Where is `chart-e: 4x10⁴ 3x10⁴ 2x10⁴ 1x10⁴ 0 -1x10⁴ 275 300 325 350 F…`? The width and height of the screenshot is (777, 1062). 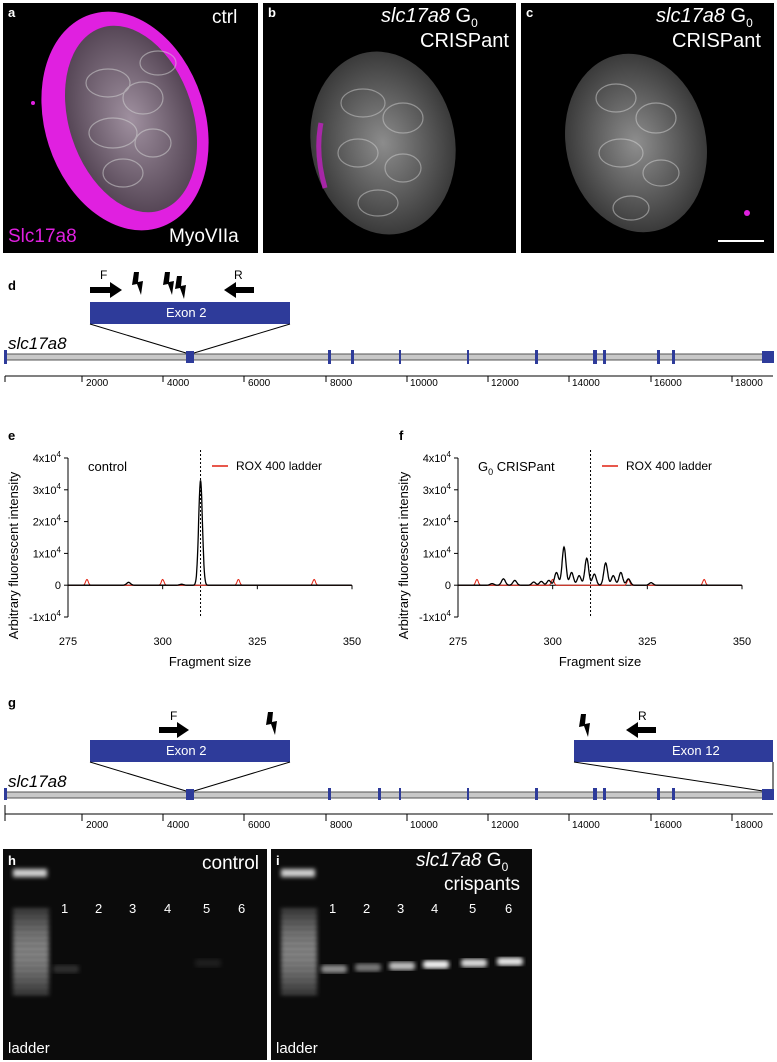
chart-e: 4x10⁴ 3x10⁴ 2x10⁴ 1x10⁴ 0 -1x10⁴ 275 300 325 350 F… is located at coordinates (183, 559).